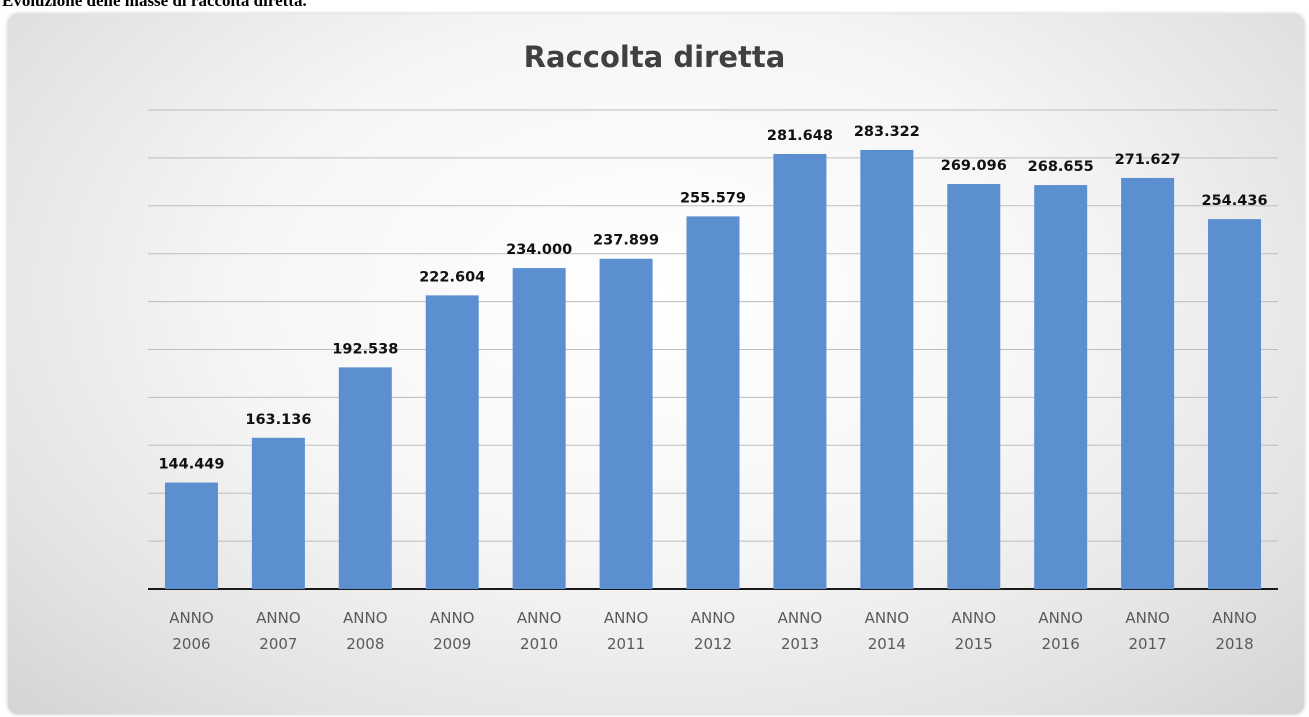  What do you see at coordinates (539, 250) in the screenshot?
I see `data-label: 234.000` at bounding box center [539, 250].